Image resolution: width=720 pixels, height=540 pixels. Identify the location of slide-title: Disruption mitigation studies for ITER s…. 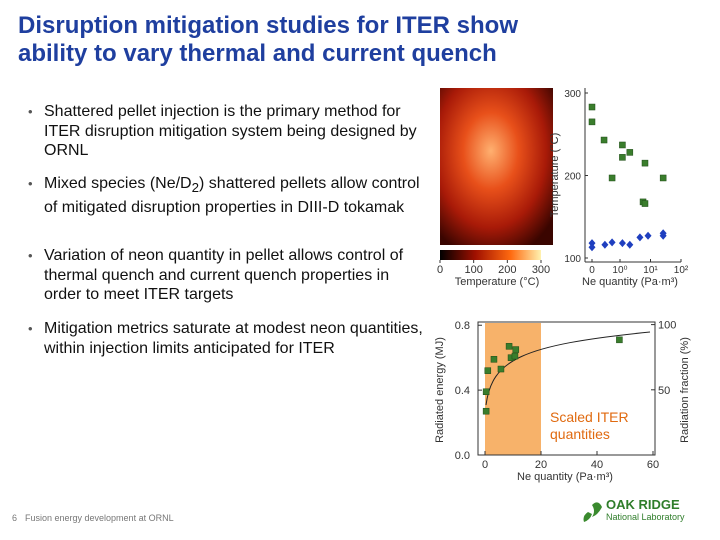
(268, 40).